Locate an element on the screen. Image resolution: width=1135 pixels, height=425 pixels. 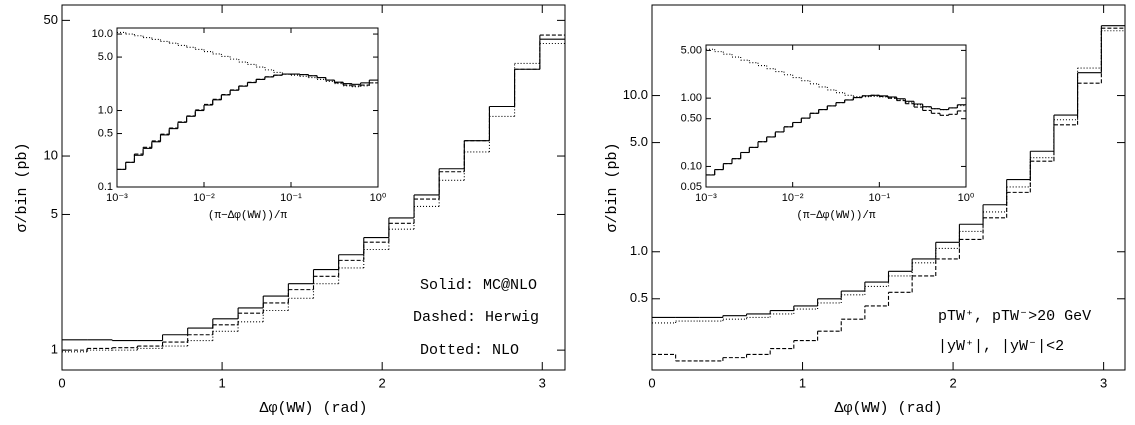
annotation: |yW⁺|, |yW⁻|<2 is located at coordinates (1001, 346).